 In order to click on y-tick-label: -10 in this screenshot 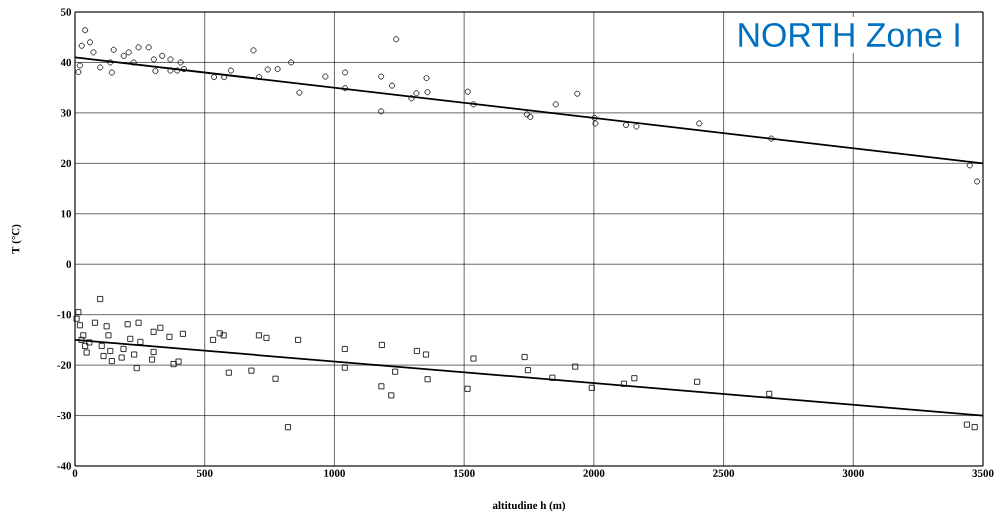, I will do `click(64, 314)`.